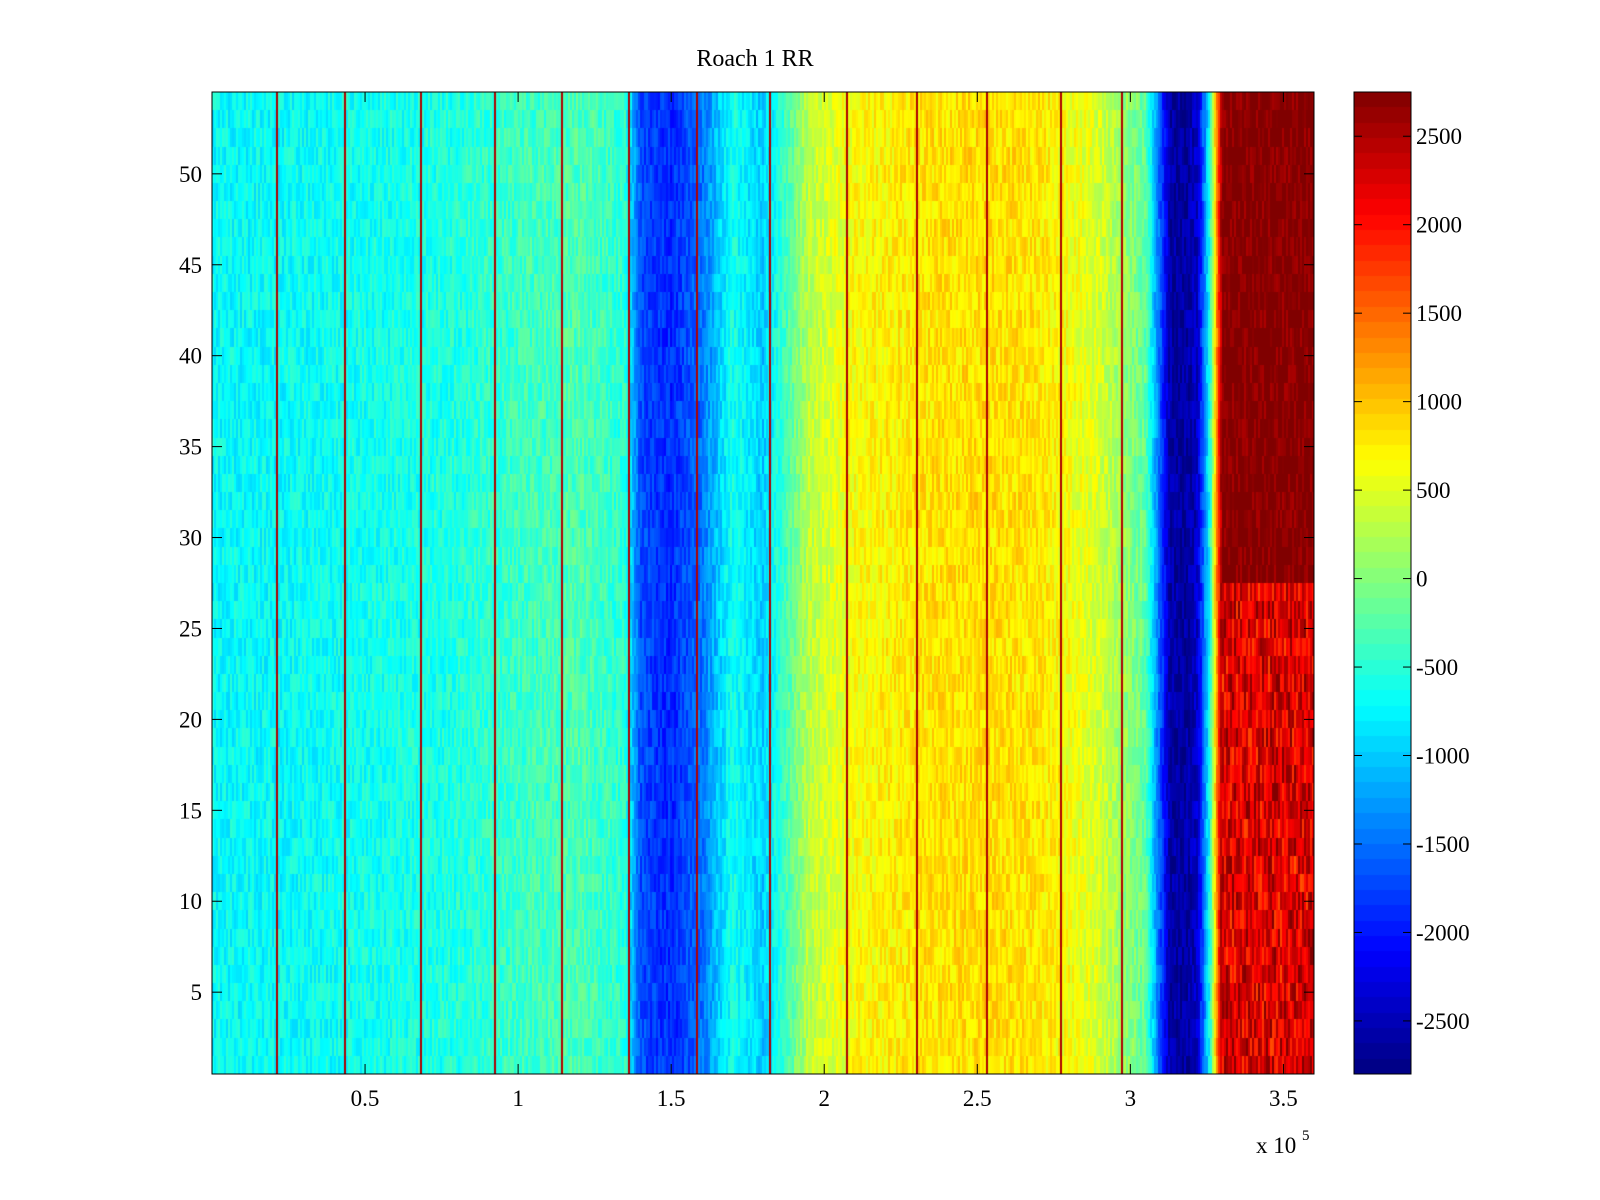  I want to click on colorbar-tick-label: 1000, so click(1439, 402).